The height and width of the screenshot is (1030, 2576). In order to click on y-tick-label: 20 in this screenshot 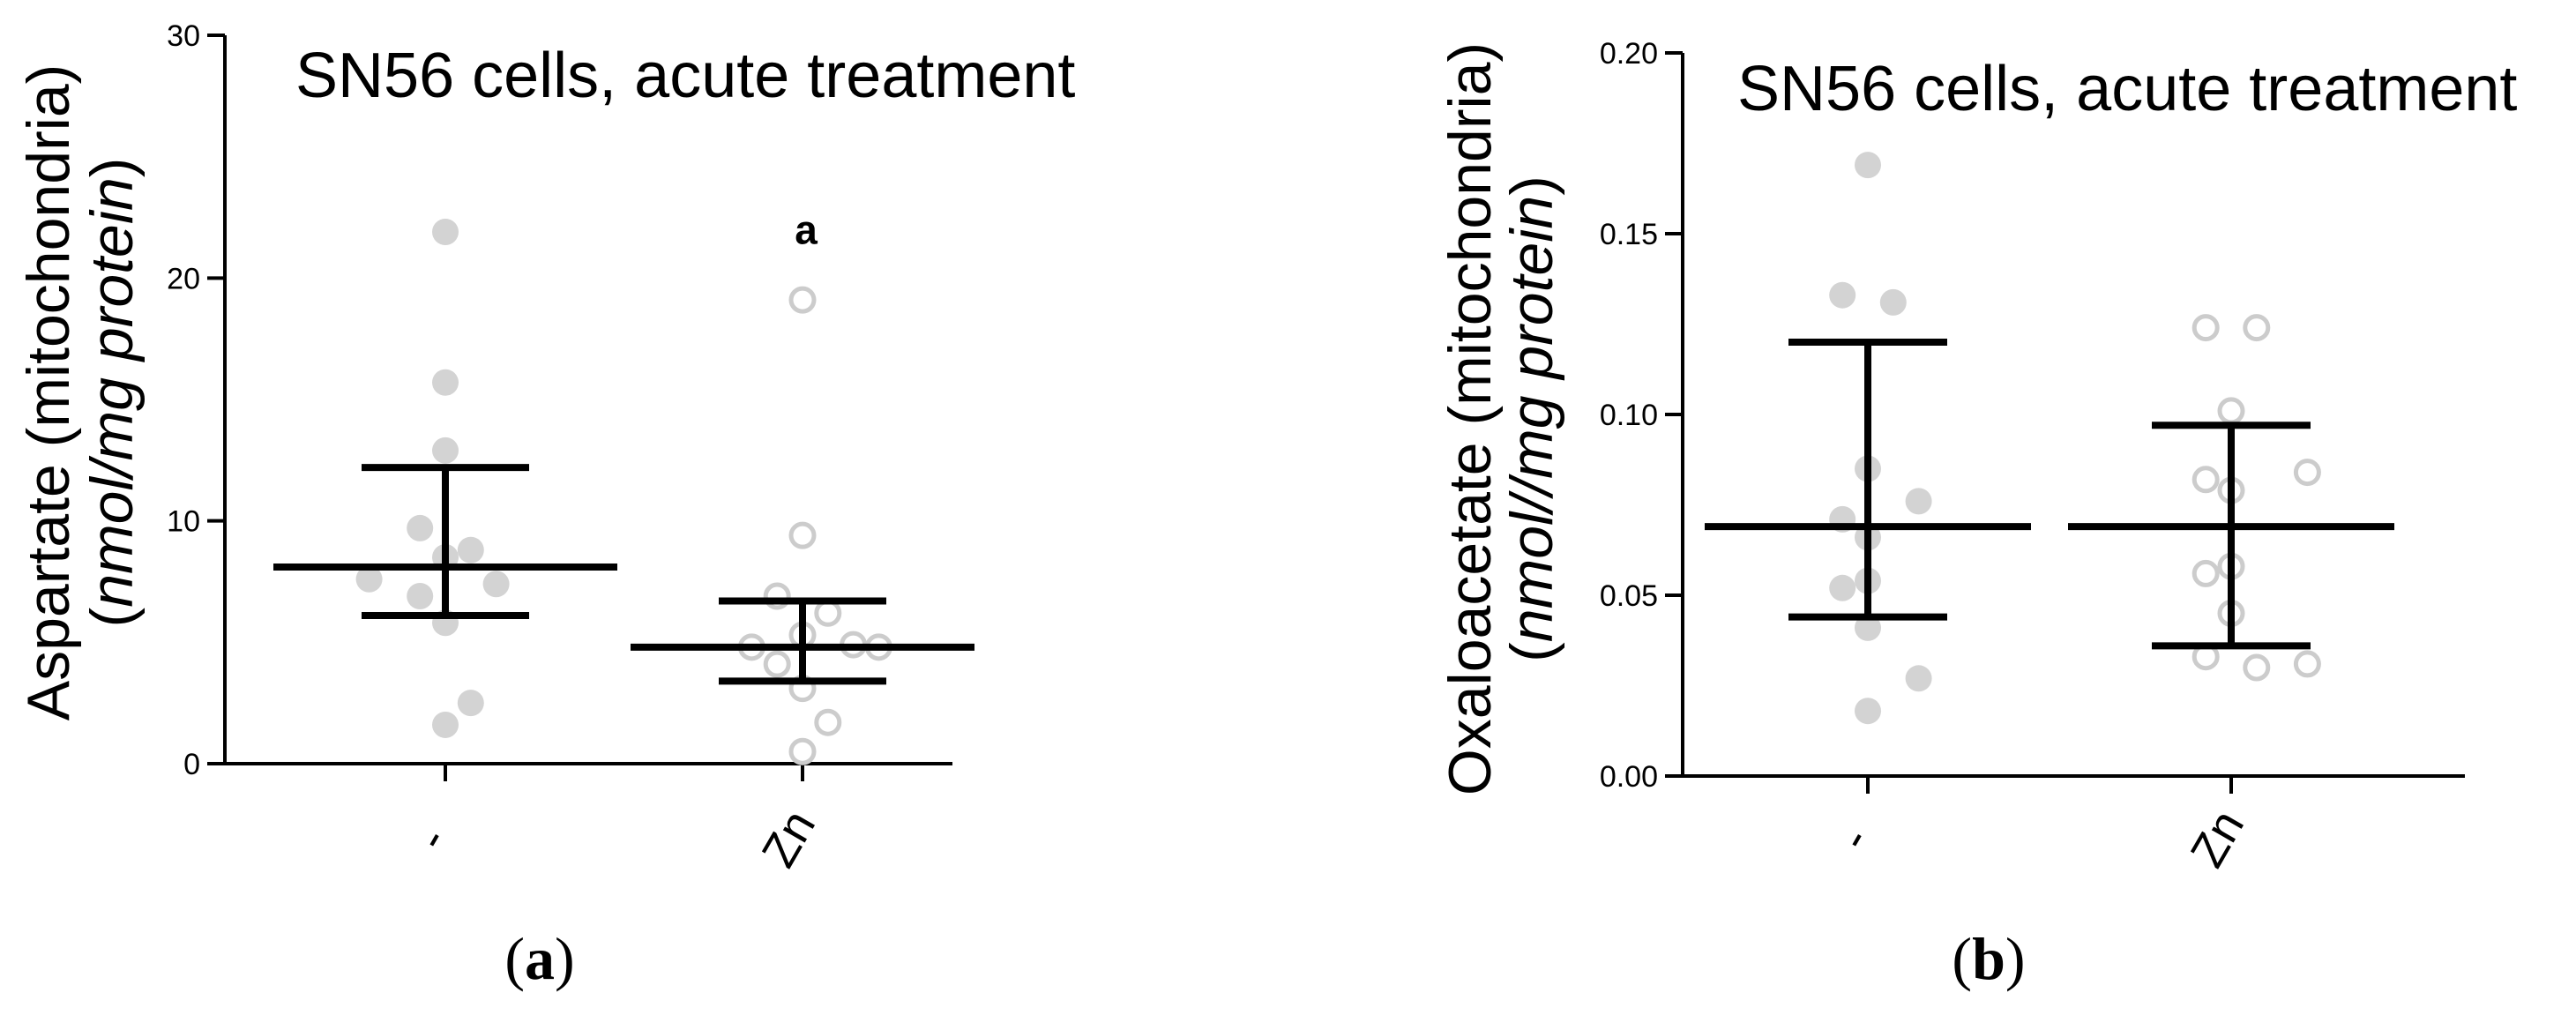, I will do `click(183, 278)`.